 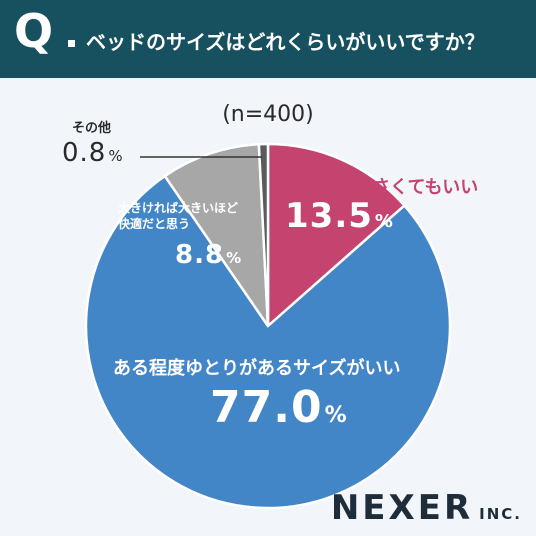 I want to click on brand-logo: NEXER INC., so click(x=426, y=508).